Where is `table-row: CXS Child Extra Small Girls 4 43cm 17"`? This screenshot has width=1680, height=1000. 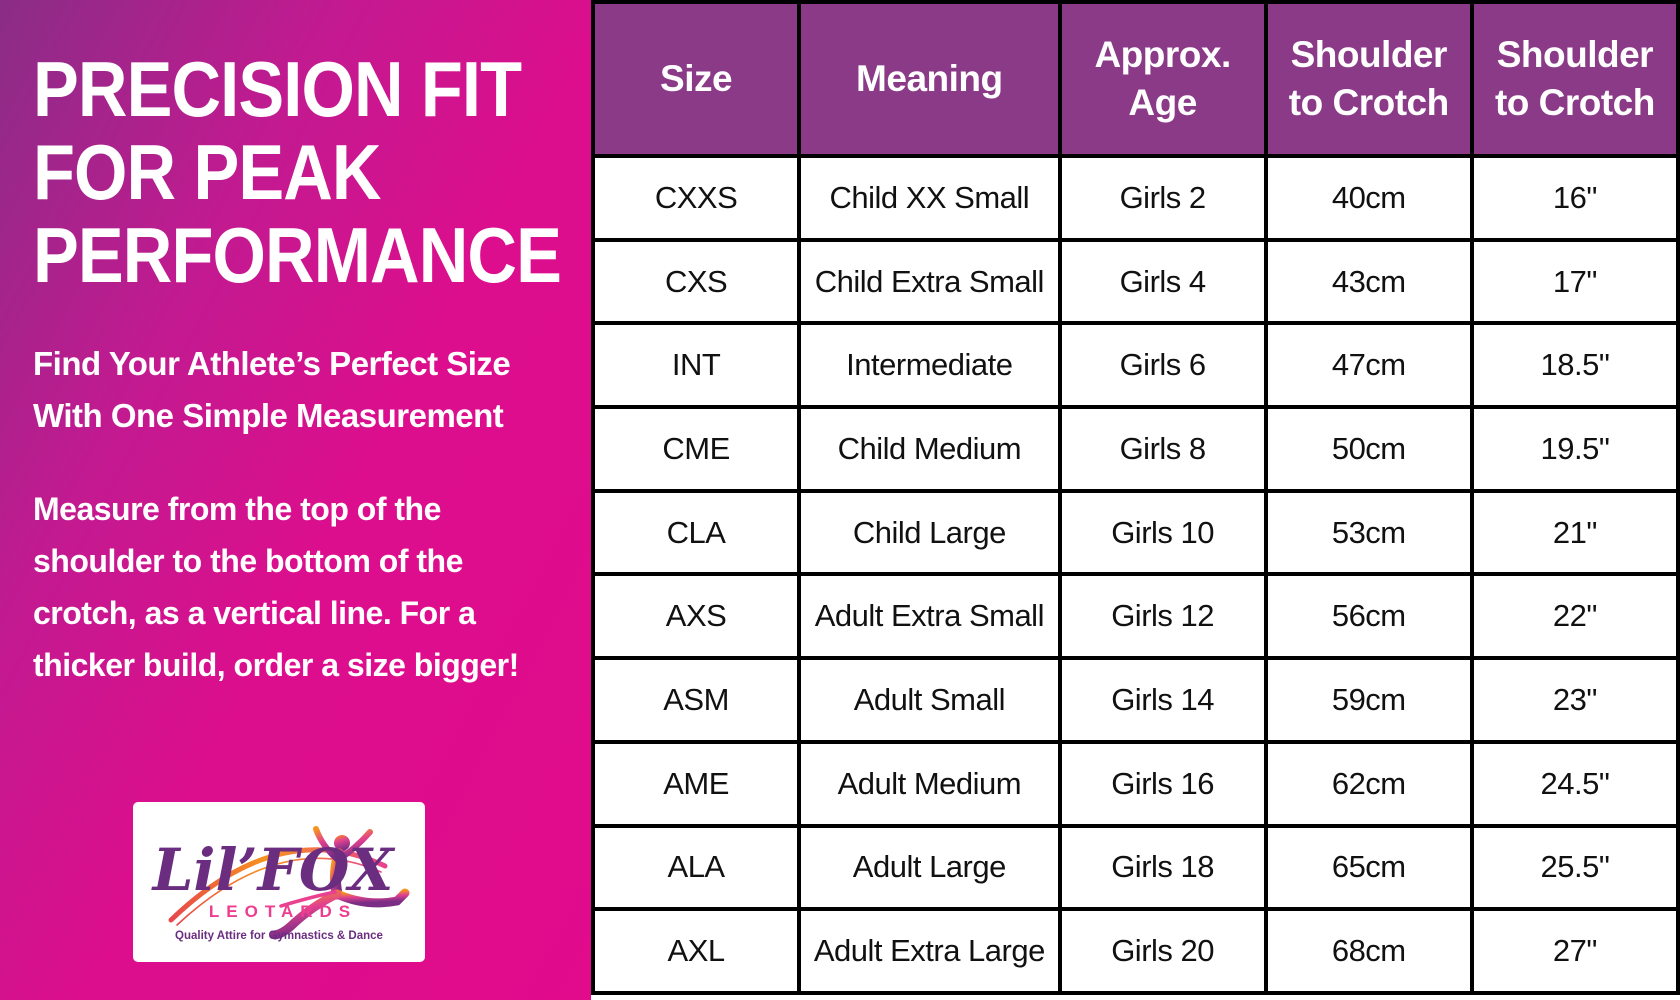
table-row: CXS Child Extra Small Girls 4 43cm 17" is located at coordinates (1135, 281).